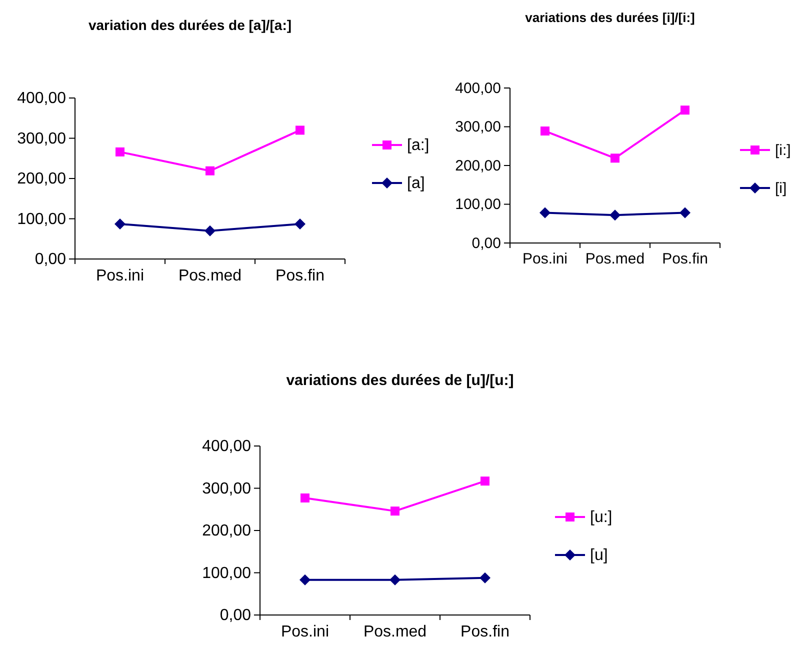 The width and height of the screenshot is (799, 651). I want to click on legend-label: [u], so click(599, 555).